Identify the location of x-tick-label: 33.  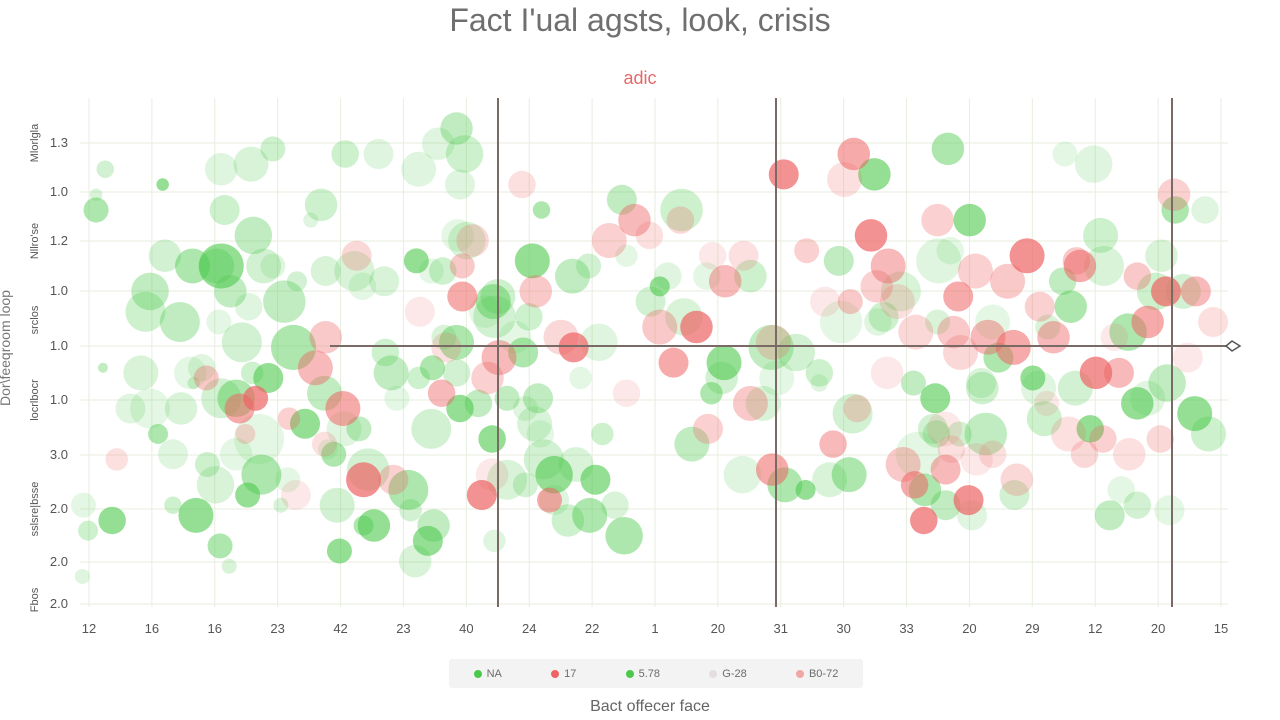
(906, 628).